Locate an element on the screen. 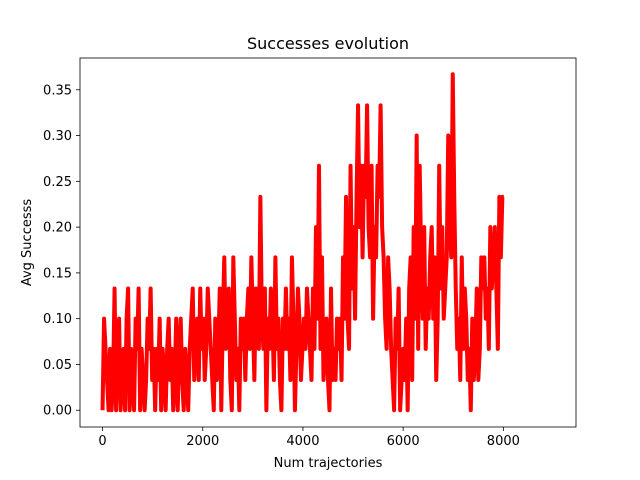 Image resolution: width=640 pixels, height=480 pixels. y-axis-ticks: 0.00 0.05 0.10 0.15 0.20 0.25 0.30 0.35 is located at coordinates (61, 251).